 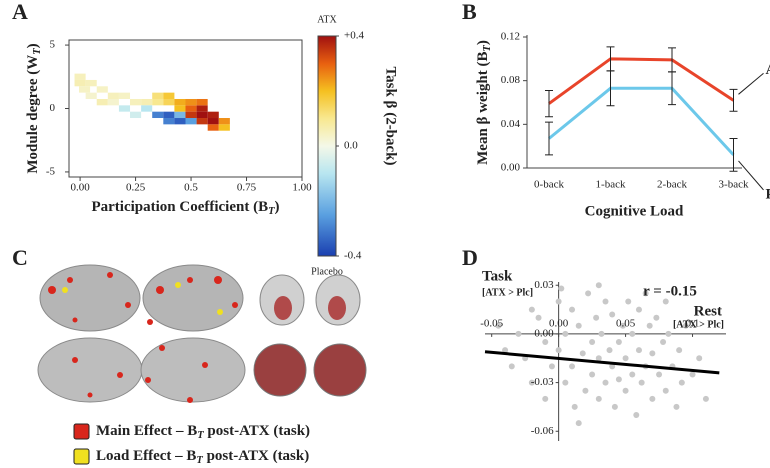 What do you see at coordinates (751, 175) in the screenshot?
I see `annotation-arrow` at bounding box center [751, 175].